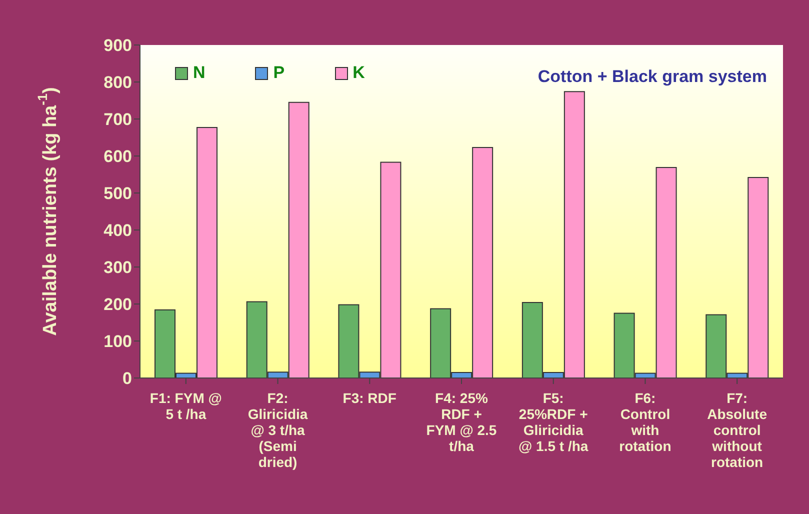 The height and width of the screenshot is (514, 809). What do you see at coordinates (118, 156) in the screenshot?
I see `y-tick-label: 600` at bounding box center [118, 156].